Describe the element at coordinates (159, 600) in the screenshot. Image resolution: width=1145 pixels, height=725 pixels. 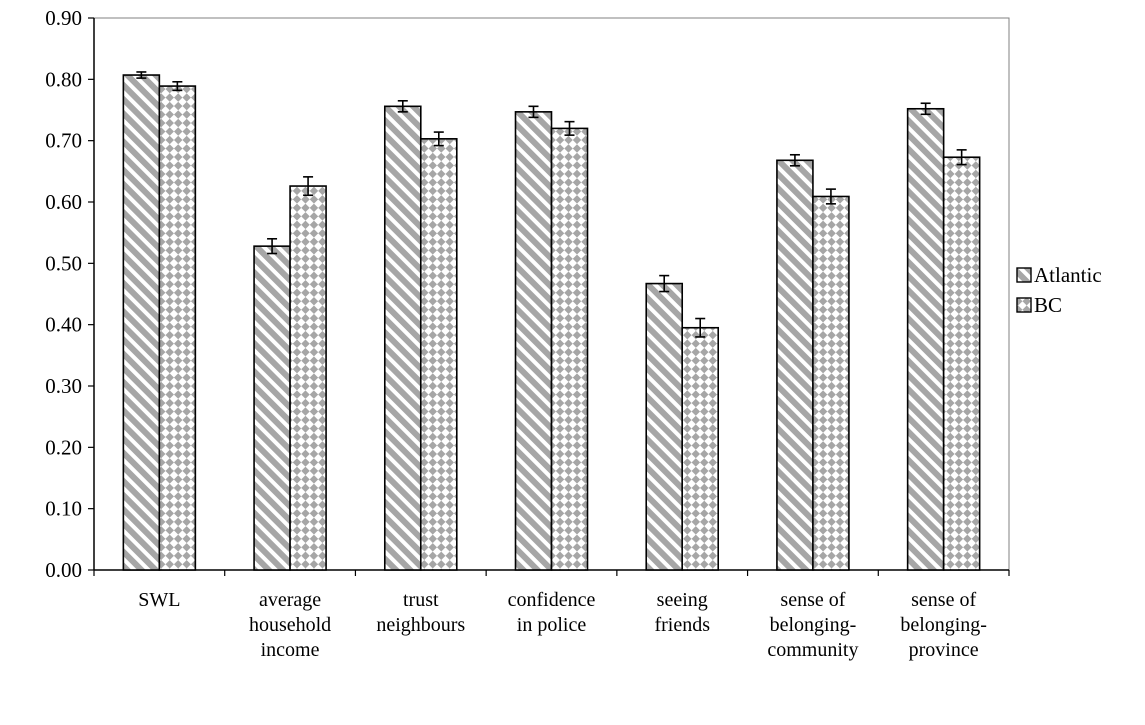
I see `x-category-label: SWL` at that location.